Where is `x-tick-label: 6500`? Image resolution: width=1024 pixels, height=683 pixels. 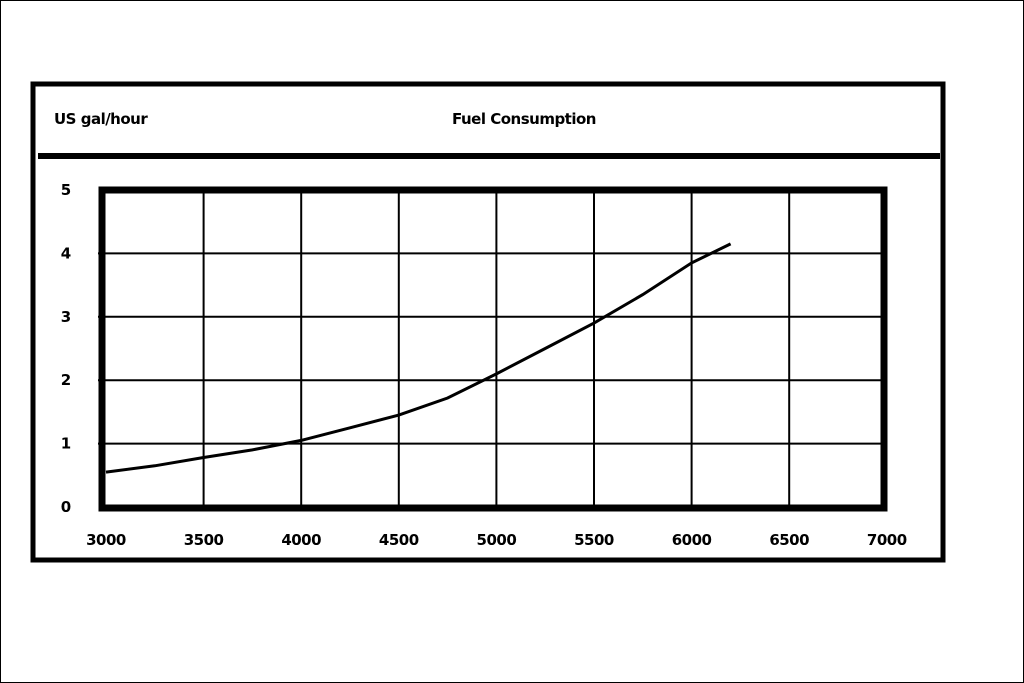
x-tick-label: 6500 is located at coordinates (789, 540).